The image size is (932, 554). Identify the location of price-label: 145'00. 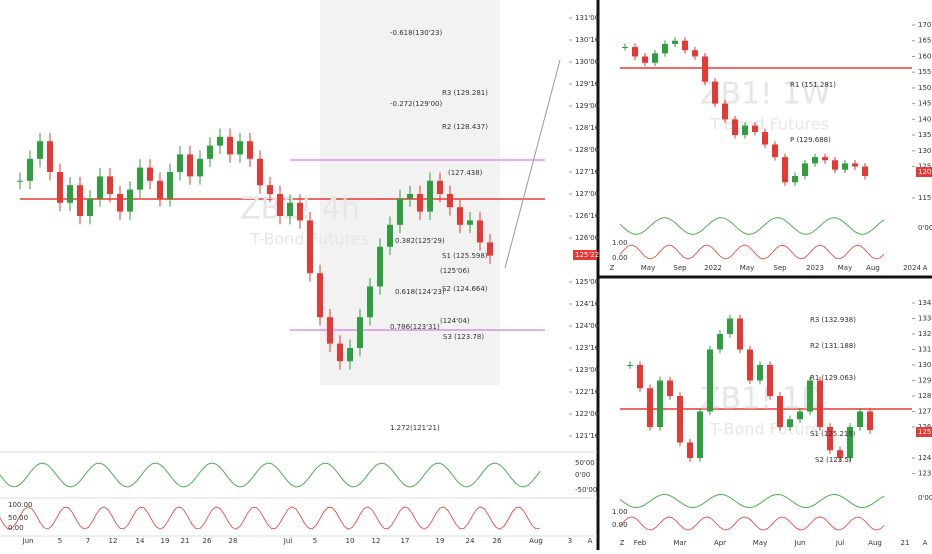
(925, 104).